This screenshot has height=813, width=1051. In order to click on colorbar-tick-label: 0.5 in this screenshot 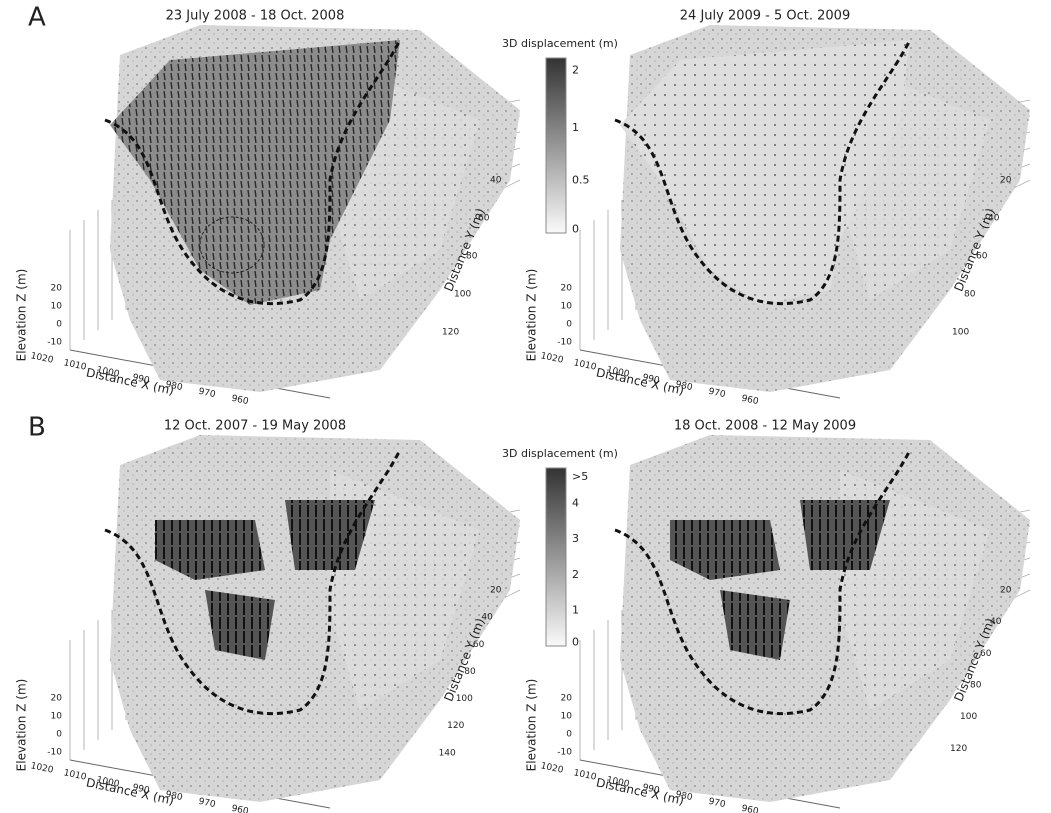, I will do `click(581, 180)`.